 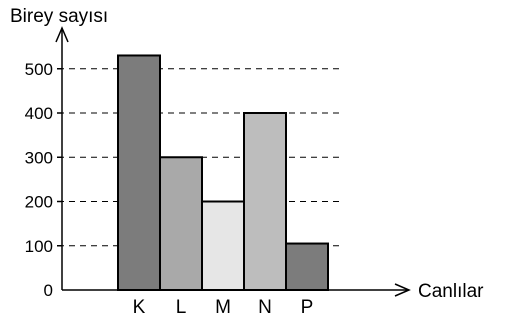 I want to click on x-tick-label-N: N, so click(x=265, y=307).